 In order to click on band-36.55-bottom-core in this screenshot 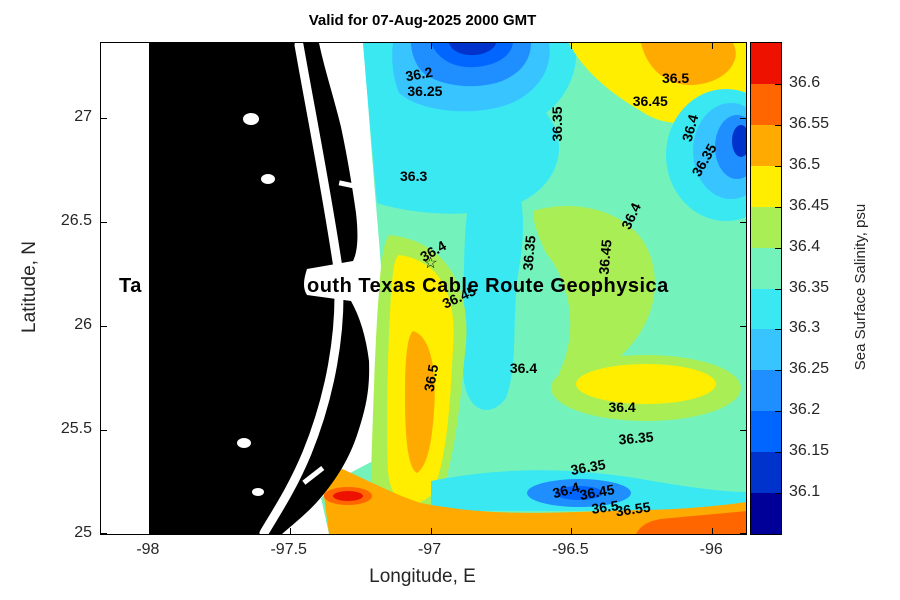, I will do `click(691, 522)`.